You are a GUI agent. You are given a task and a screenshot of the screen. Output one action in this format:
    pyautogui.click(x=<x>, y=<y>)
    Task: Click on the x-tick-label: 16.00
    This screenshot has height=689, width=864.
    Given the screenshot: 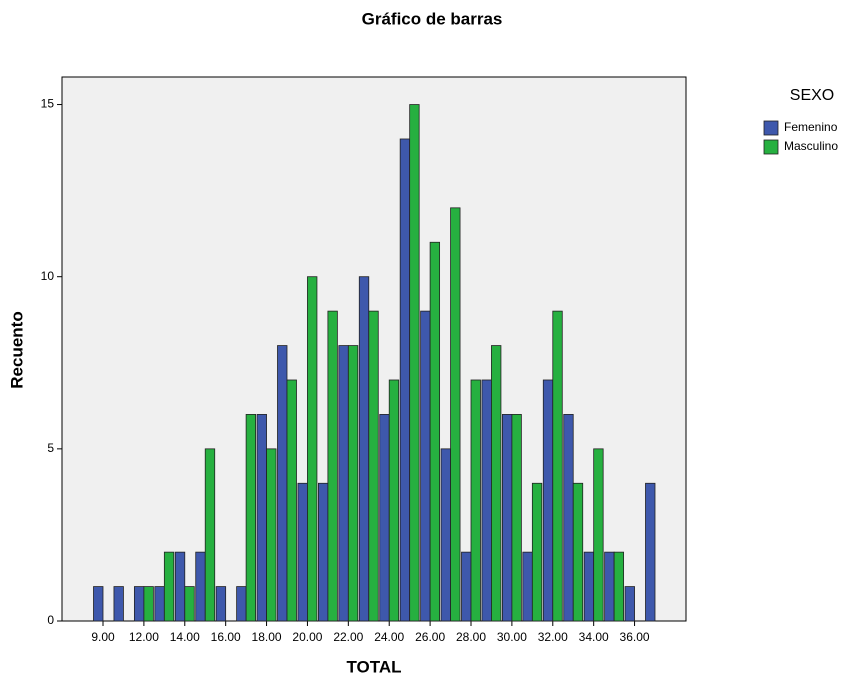 What is the action you would take?
    pyautogui.click(x=226, y=637)
    